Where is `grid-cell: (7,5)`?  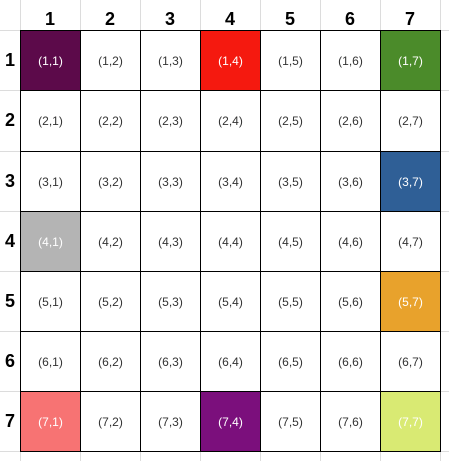 grid-cell: (7,5) is located at coordinates (290, 421).